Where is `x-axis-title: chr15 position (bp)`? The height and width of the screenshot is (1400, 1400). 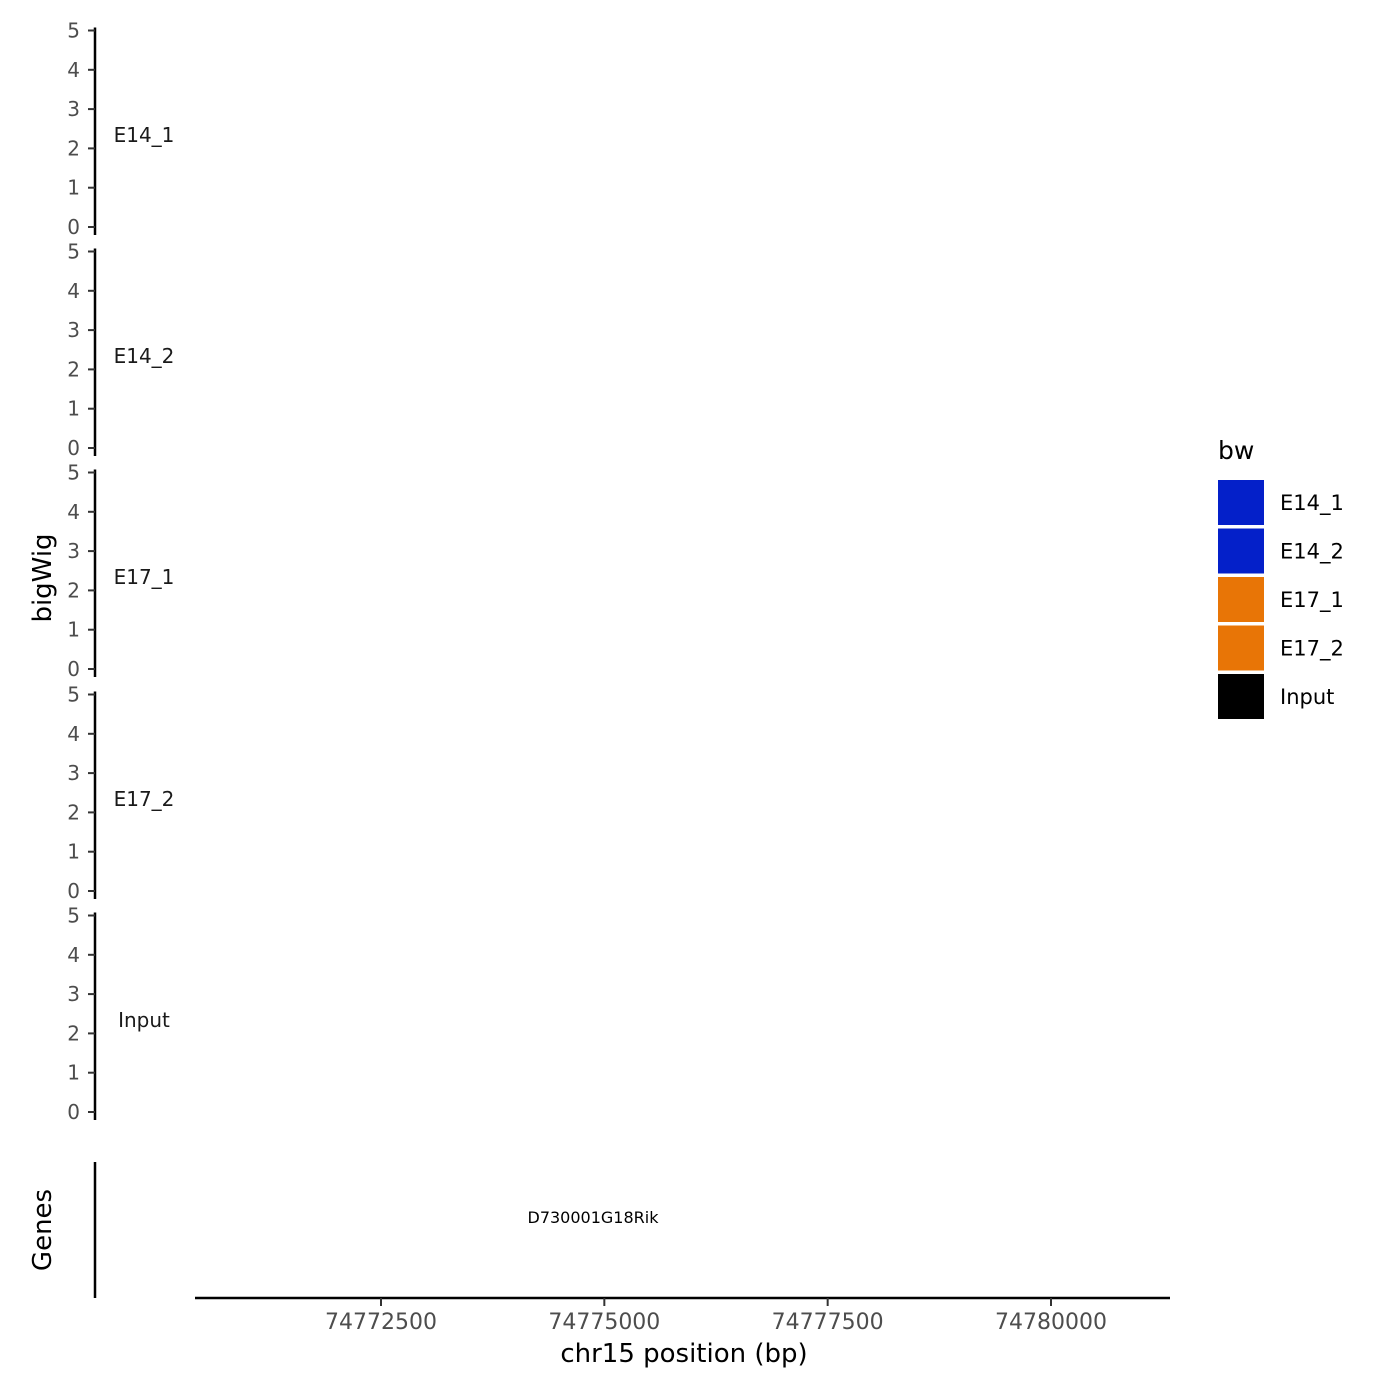 x-axis-title: chr15 position (bp) is located at coordinates (683, 1354).